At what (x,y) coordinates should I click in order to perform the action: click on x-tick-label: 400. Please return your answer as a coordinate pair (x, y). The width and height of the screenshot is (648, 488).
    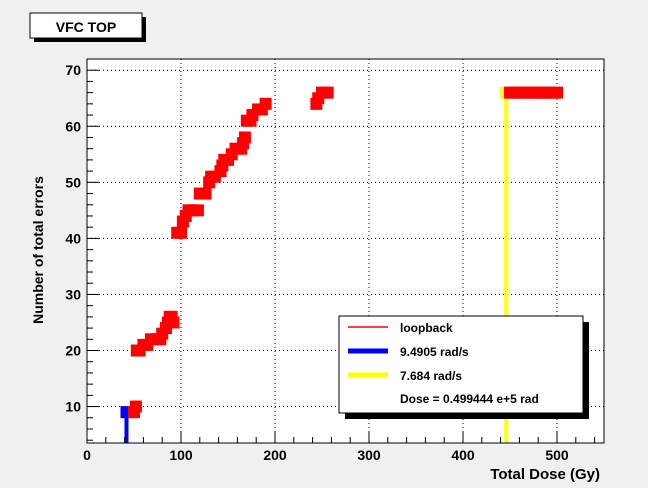
    Looking at the image, I should click on (463, 455).